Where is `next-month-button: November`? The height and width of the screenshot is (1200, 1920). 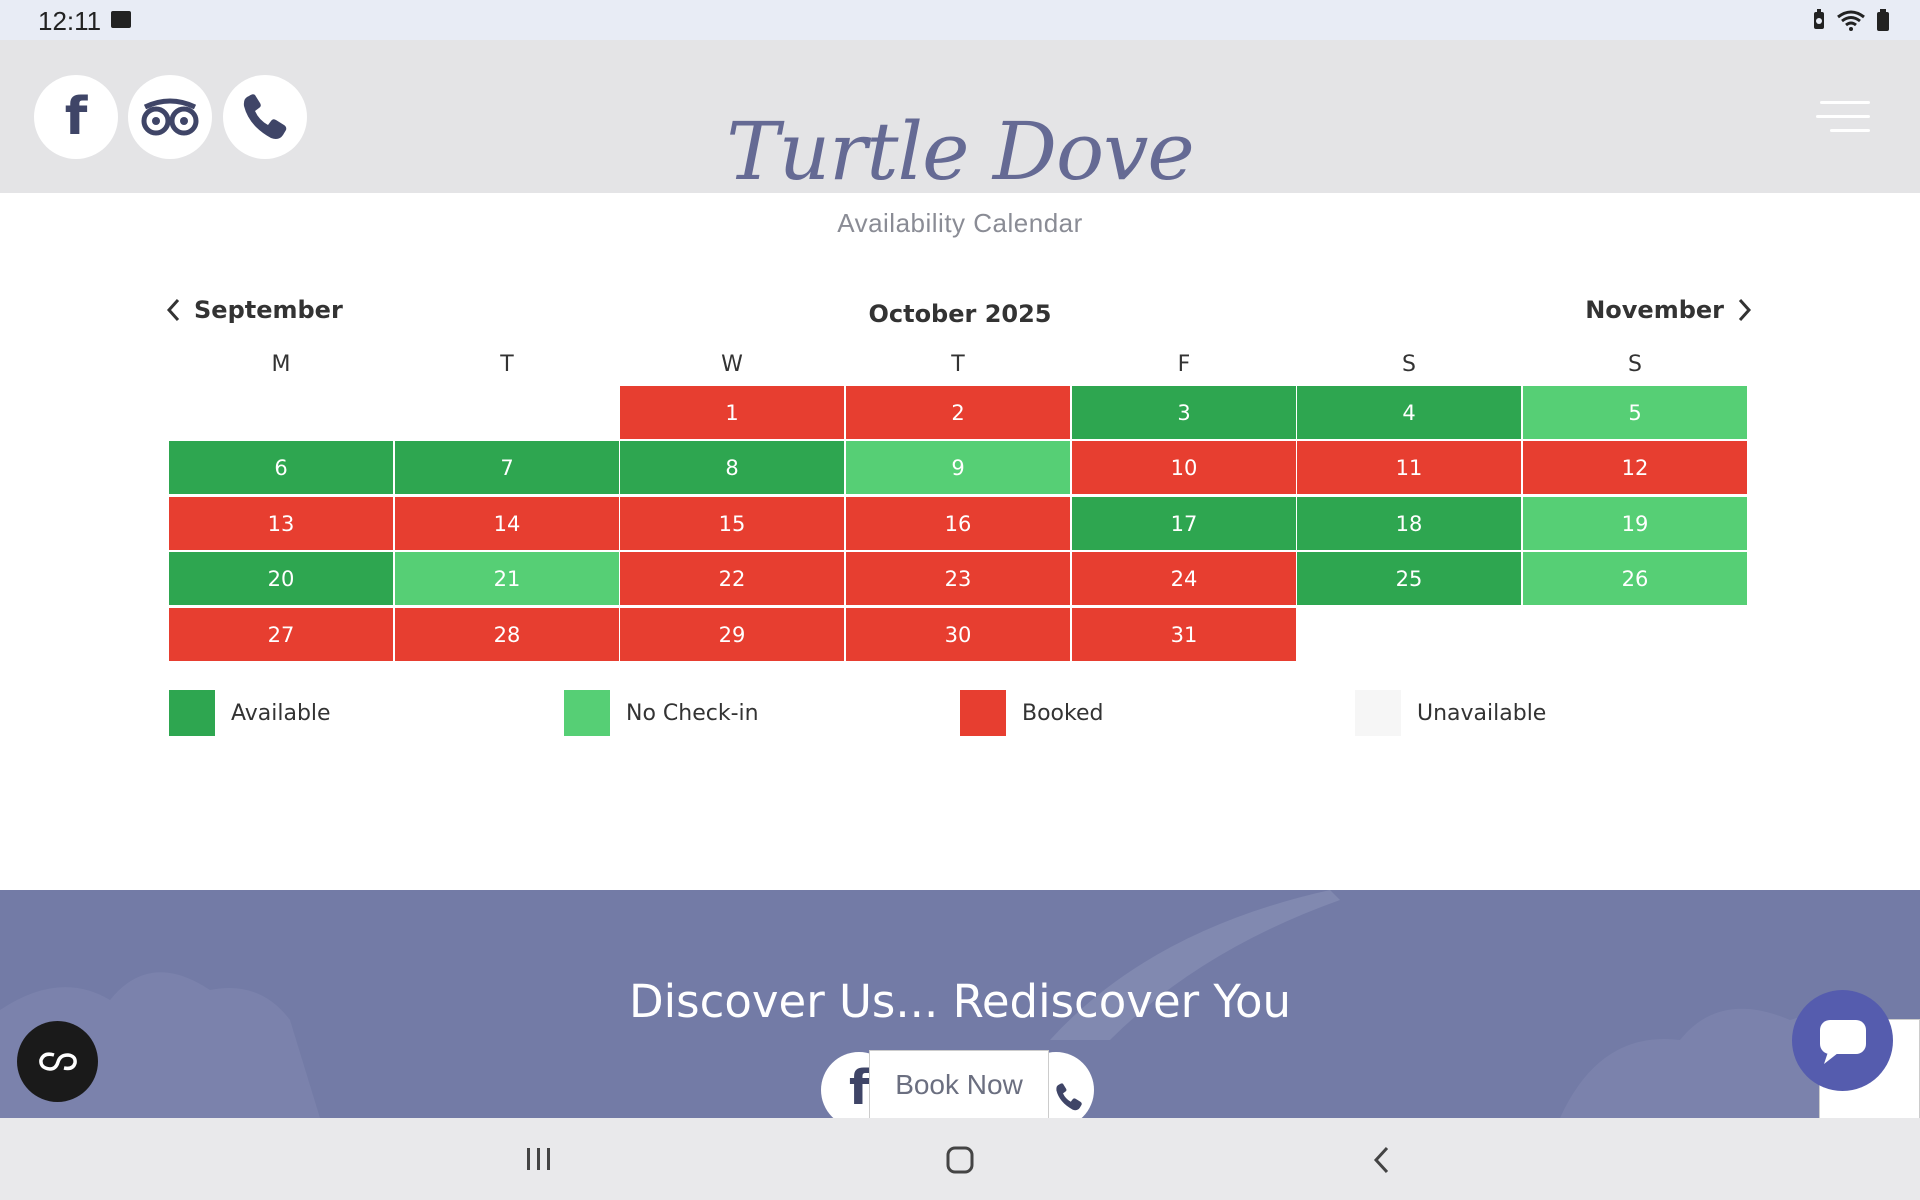 next-month-button: November is located at coordinates (1668, 310).